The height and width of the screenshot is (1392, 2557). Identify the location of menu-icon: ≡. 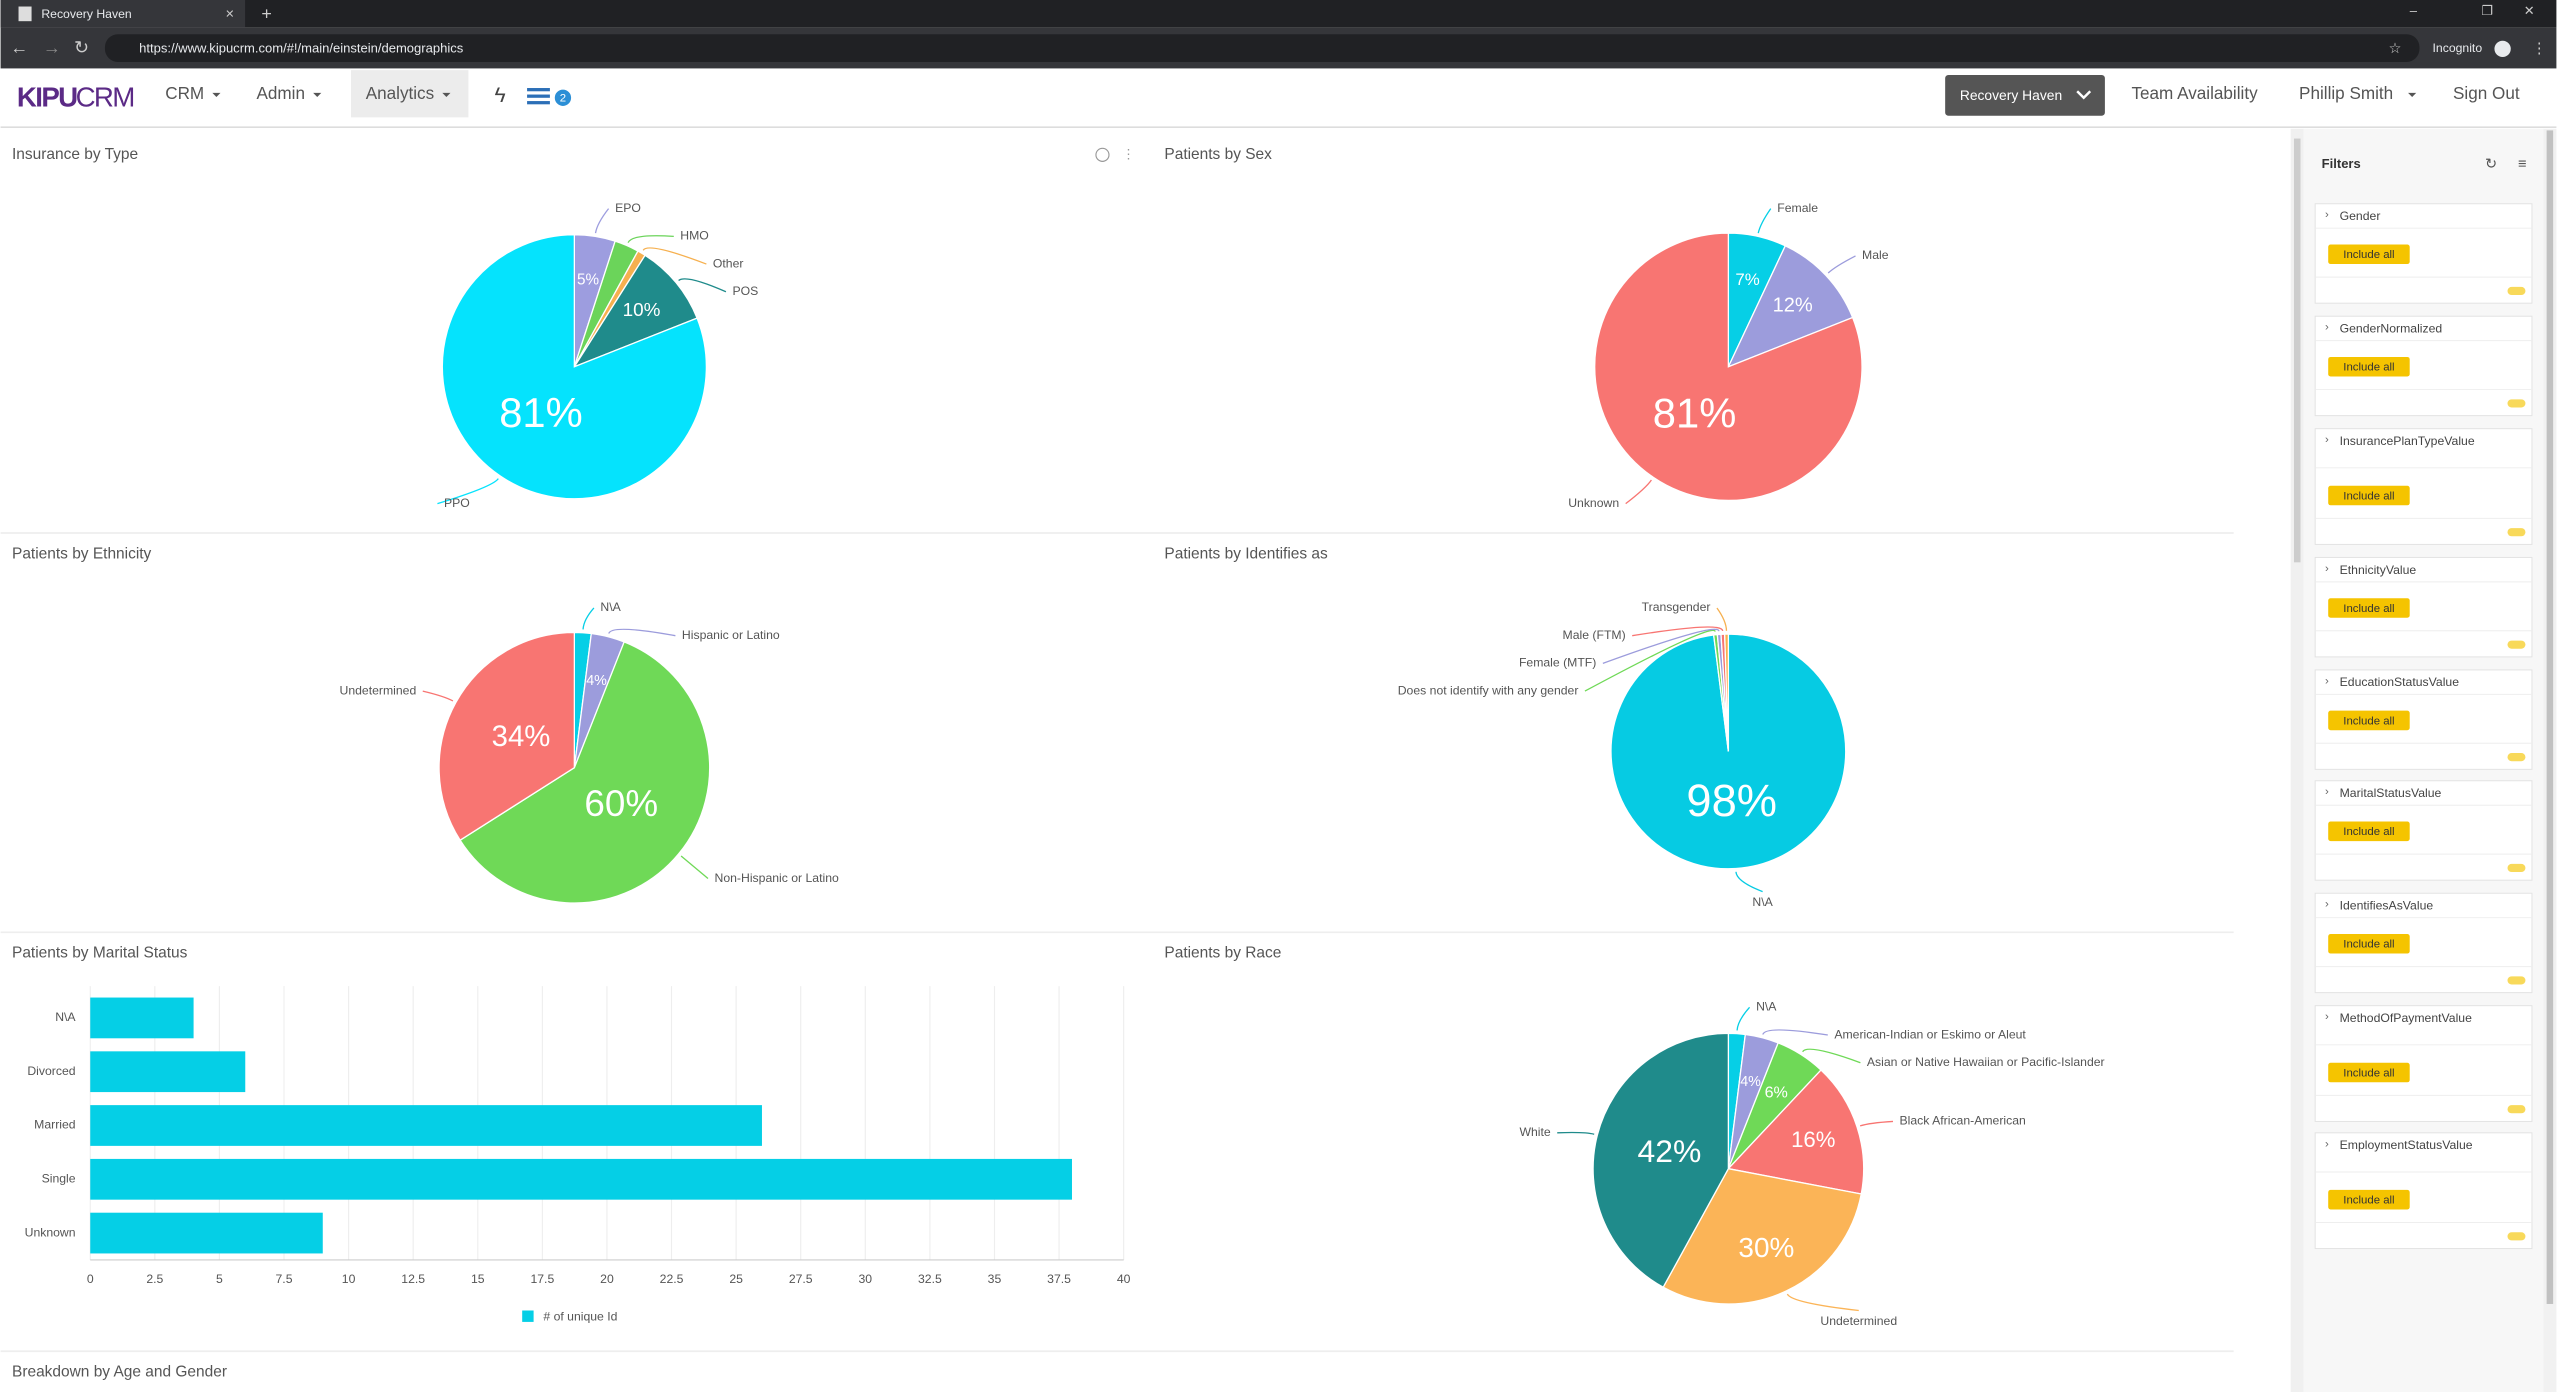
(2522, 165).